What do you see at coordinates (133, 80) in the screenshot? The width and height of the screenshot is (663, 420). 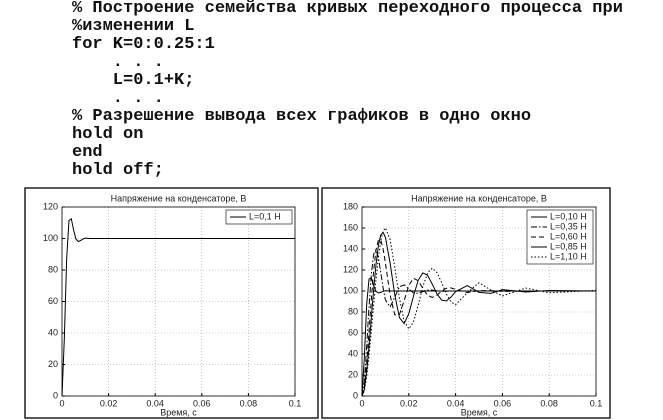 I see `code-line: L=0.1+K;` at bounding box center [133, 80].